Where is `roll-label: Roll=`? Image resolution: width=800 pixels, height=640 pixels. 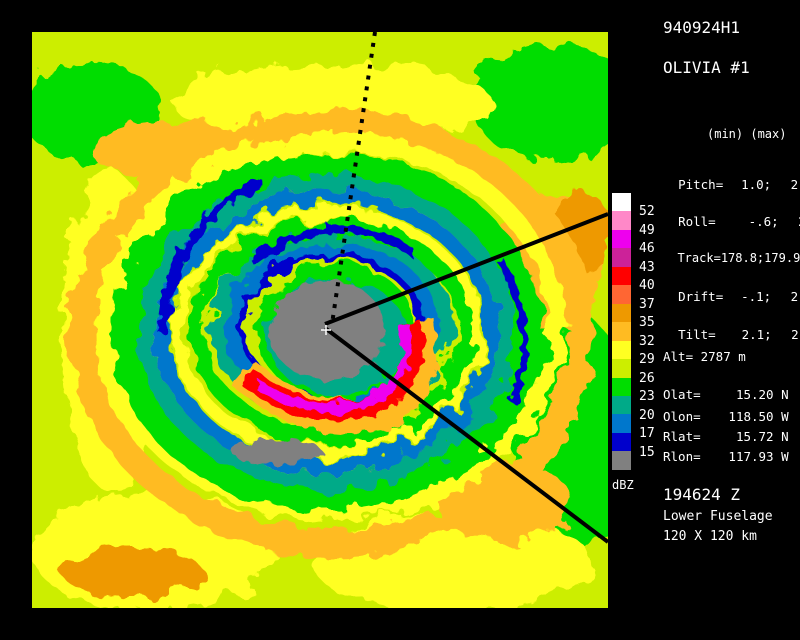 roll-label: Roll= is located at coordinates (697, 221).